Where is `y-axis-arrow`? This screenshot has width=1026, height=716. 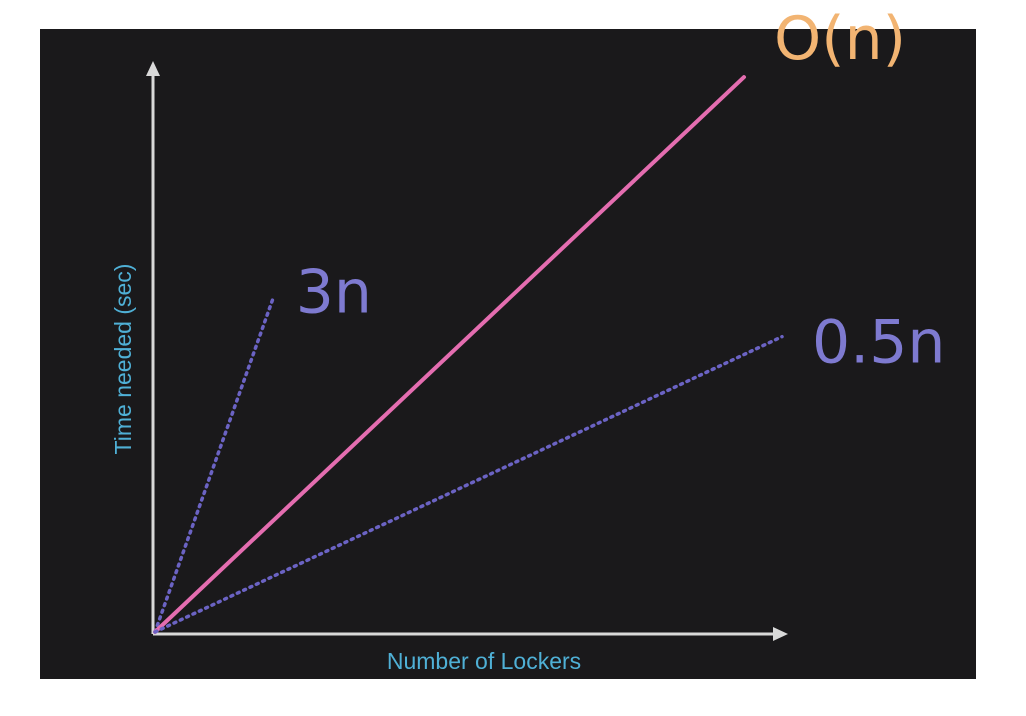 y-axis-arrow is located at coordinates (153, 68).